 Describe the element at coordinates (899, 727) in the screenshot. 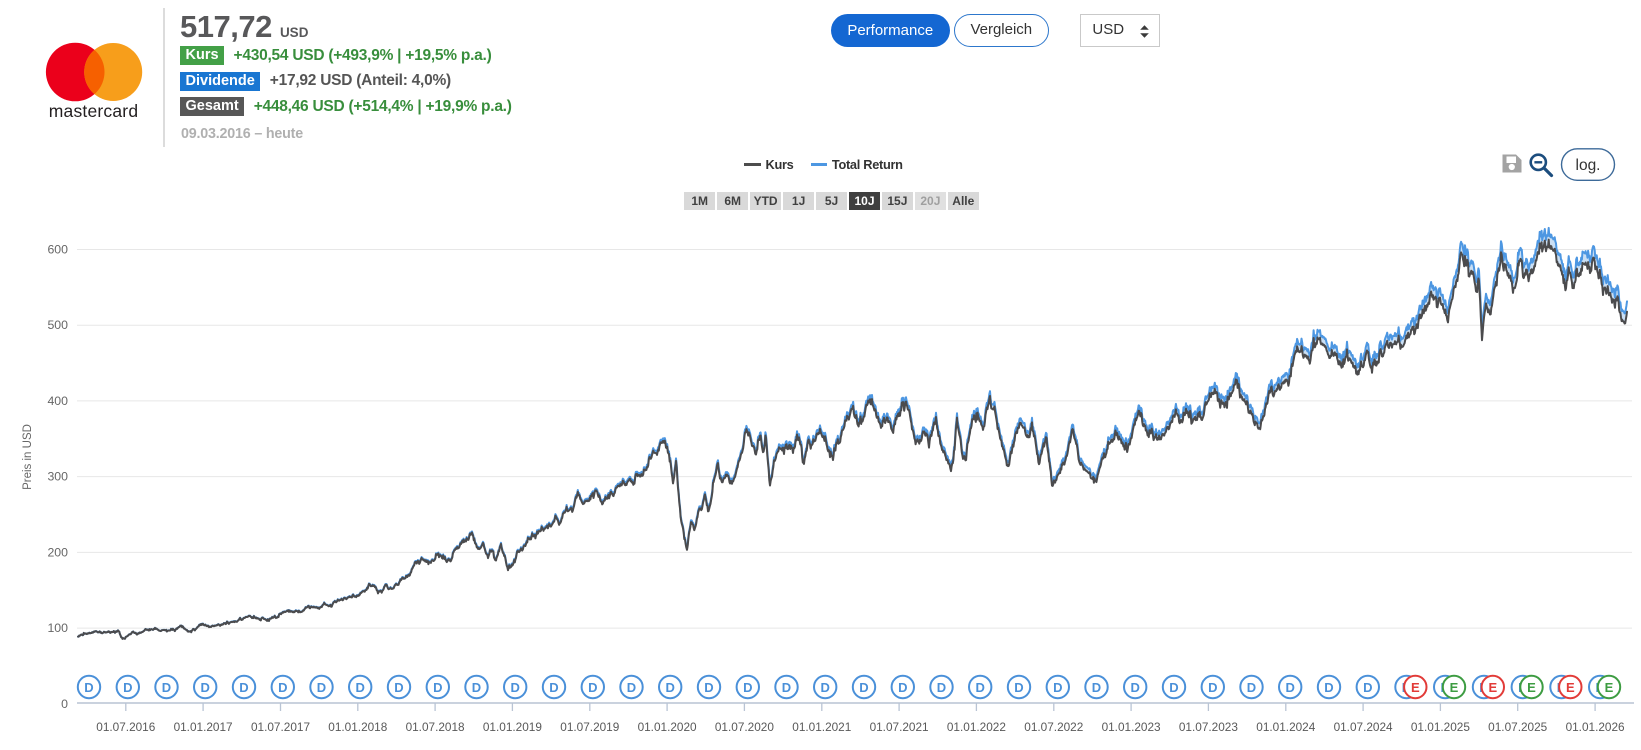

I see `svg-text: 01.07.2021` at that location.